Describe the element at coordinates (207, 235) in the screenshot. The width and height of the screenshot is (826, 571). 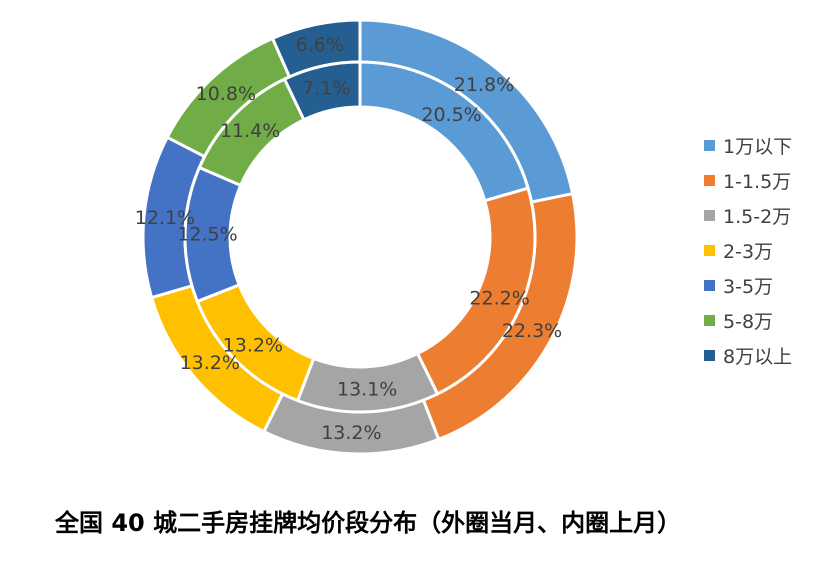
I see `inner-ring-data-label: 12.5%` at that location.